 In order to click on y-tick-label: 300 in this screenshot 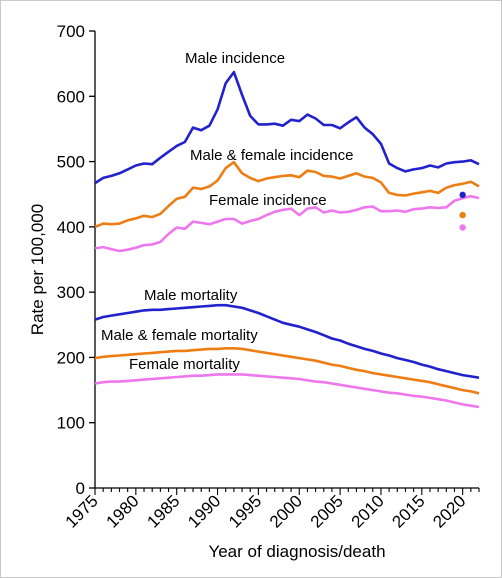, I will do `click(71, 292)`.